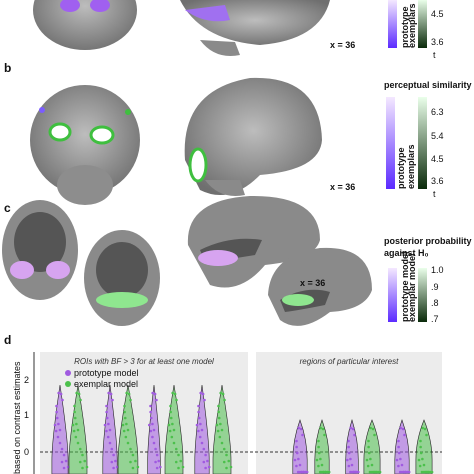 The width and height of the screenshot is (474, 474). I want to click on colorbar-tick: 3.6, so click(437, 42).